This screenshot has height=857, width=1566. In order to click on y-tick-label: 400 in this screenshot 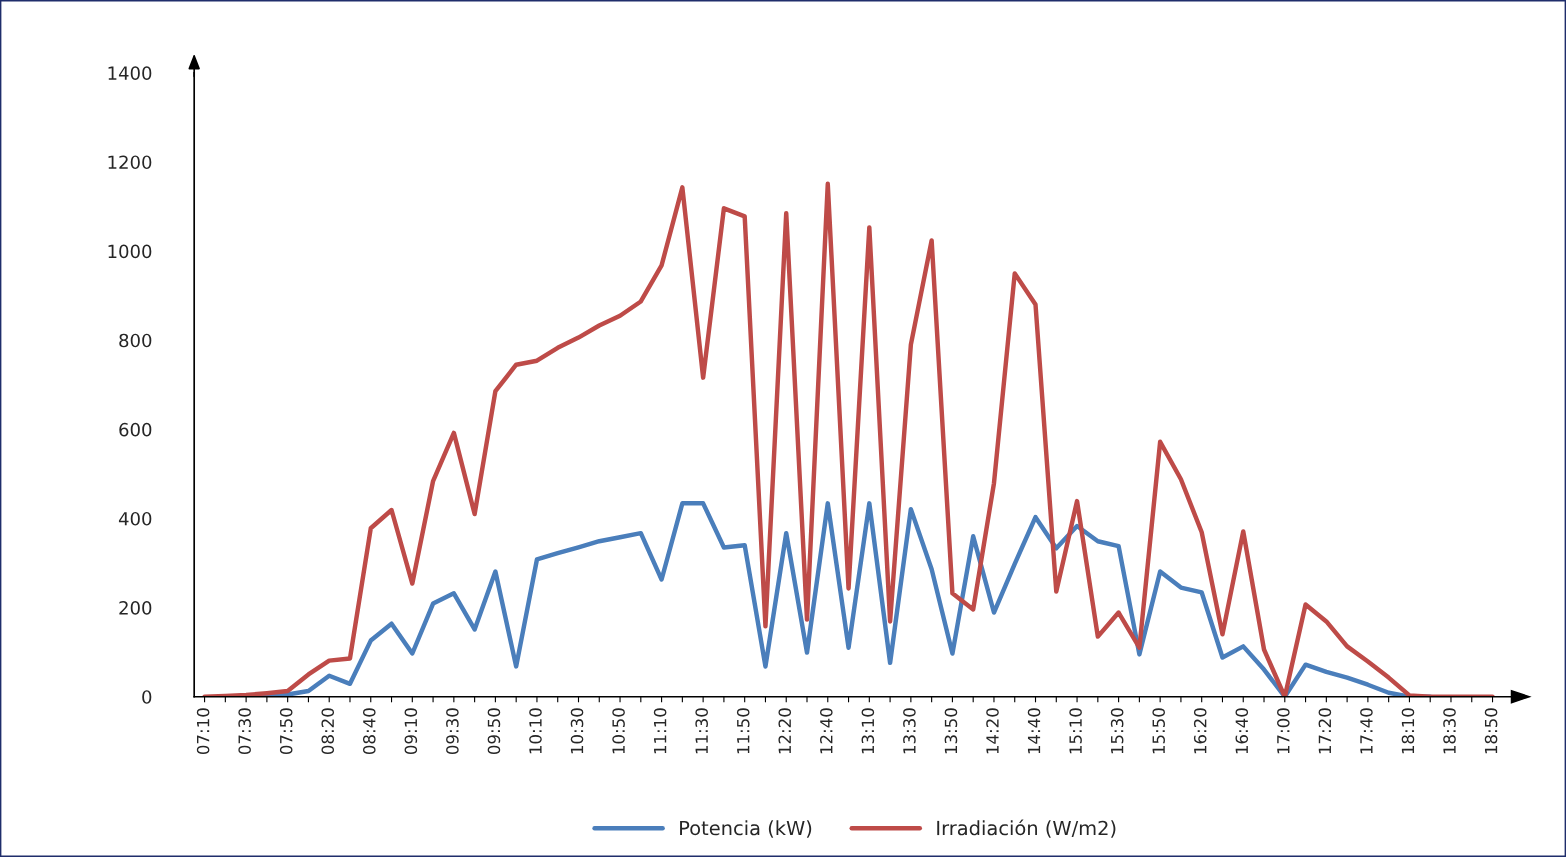, I will do `click(135, 518)`.